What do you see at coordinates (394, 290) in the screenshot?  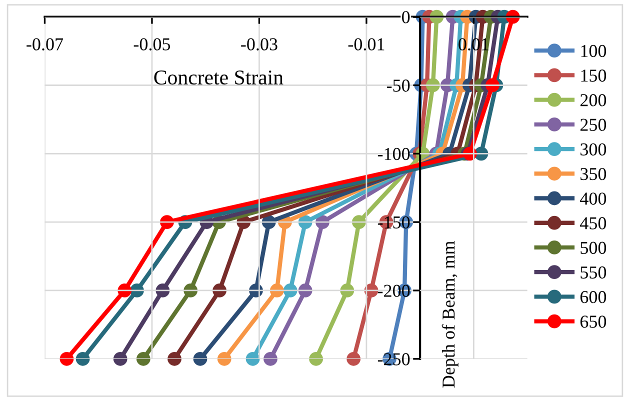 I see `y-tick-label: -200` at bounding box center [394, 290].